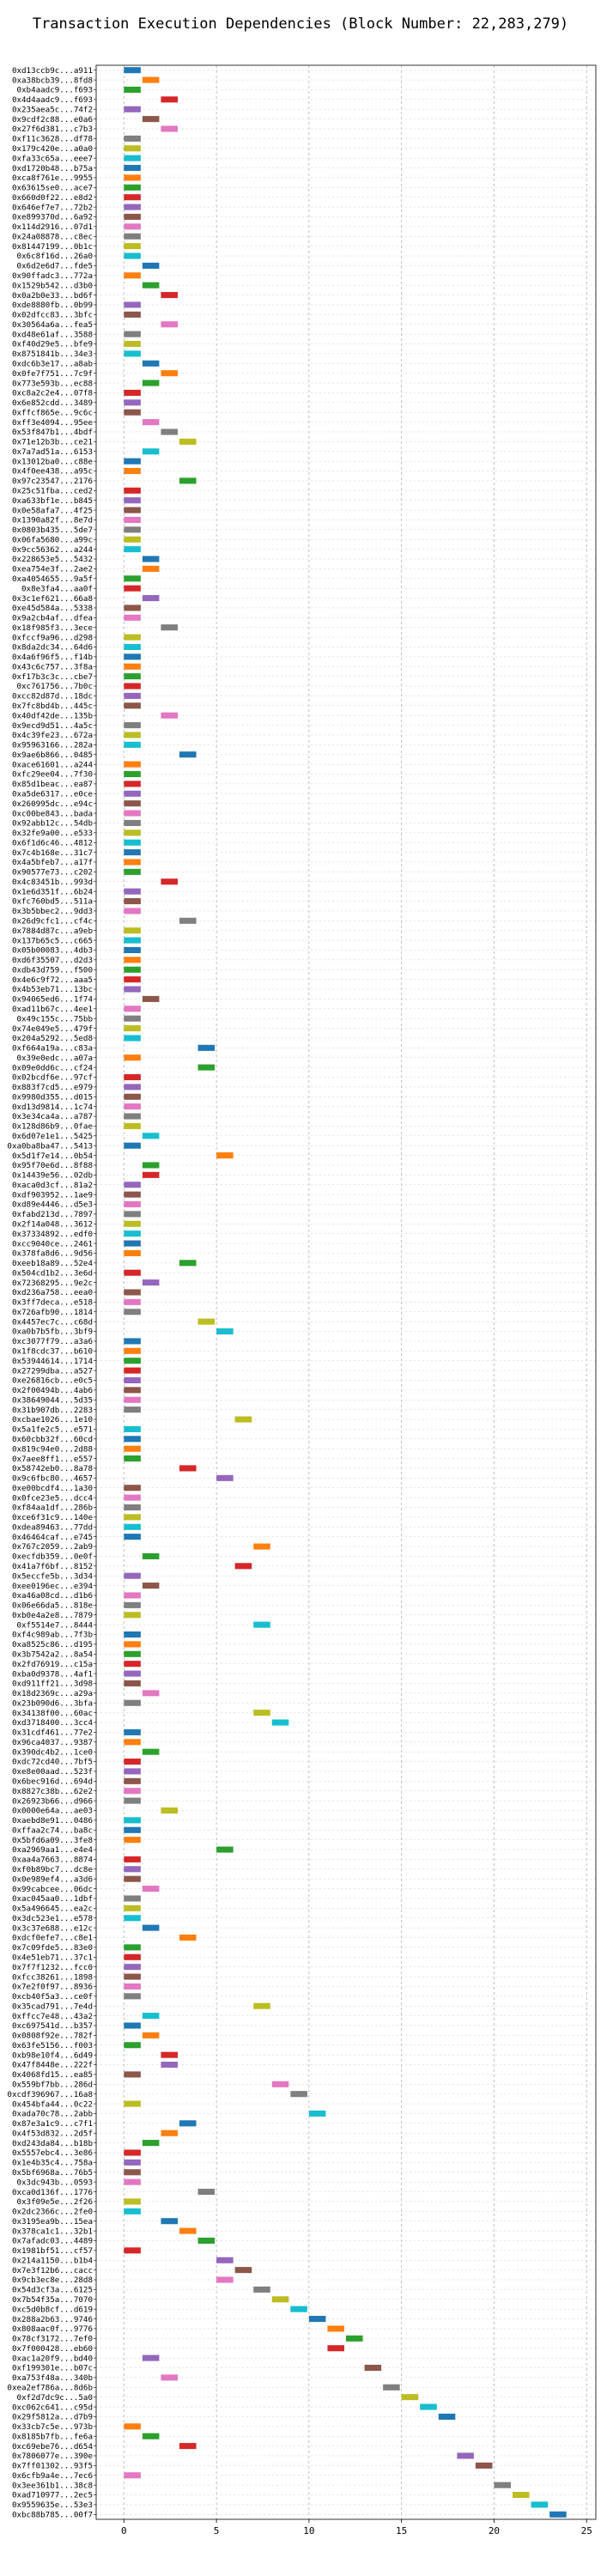 This screenshot has height=2576, width=601. Describe the element at coordinates (52, 492) in the screenshot. I see `y-tick-label: 0x25c51fba...ced2` at that location.